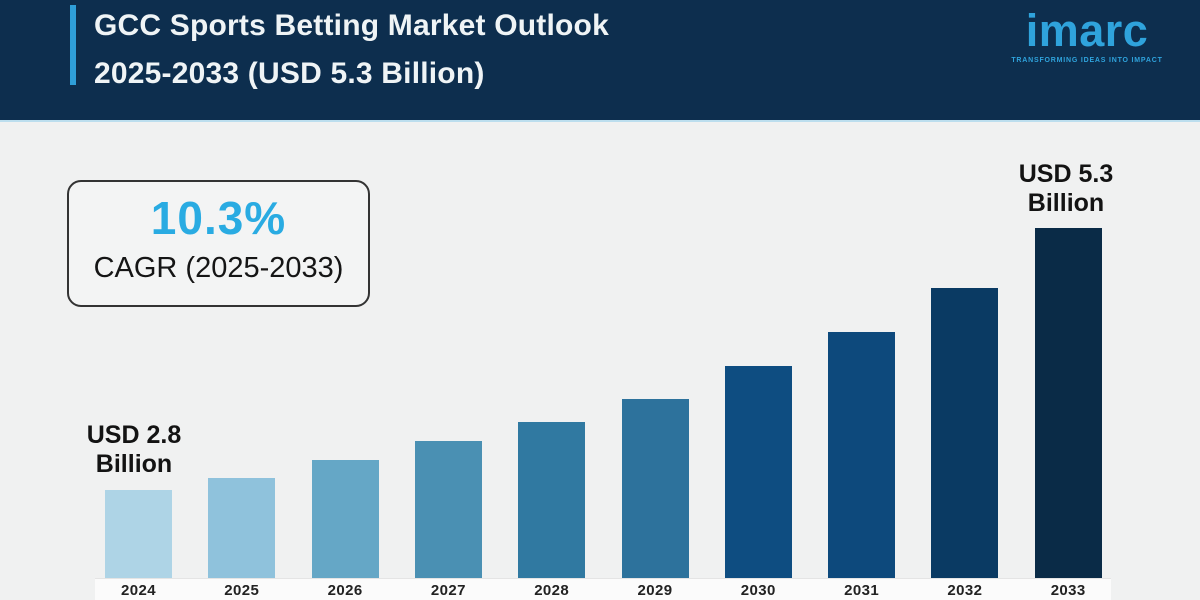 The width and height of the screenshot is (1200, 600). What do you see at coordinates (1087, 30) in the screenshot?
I see `imarc-logo-text: imarc` at bounding box center [1087, 30].